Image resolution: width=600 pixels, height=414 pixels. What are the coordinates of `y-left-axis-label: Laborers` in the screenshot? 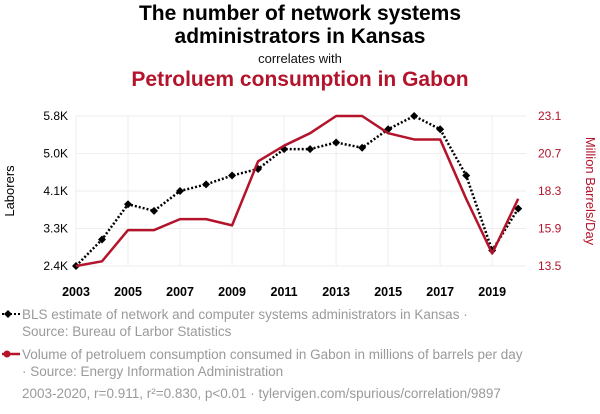 It's located at (9, 191).